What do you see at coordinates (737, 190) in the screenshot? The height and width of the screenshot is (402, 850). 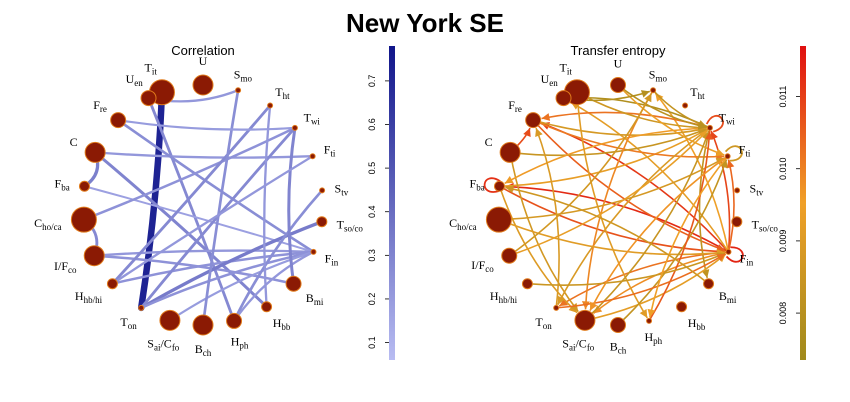 I see `transfer-node-stv` at bounding box center [737, 190].